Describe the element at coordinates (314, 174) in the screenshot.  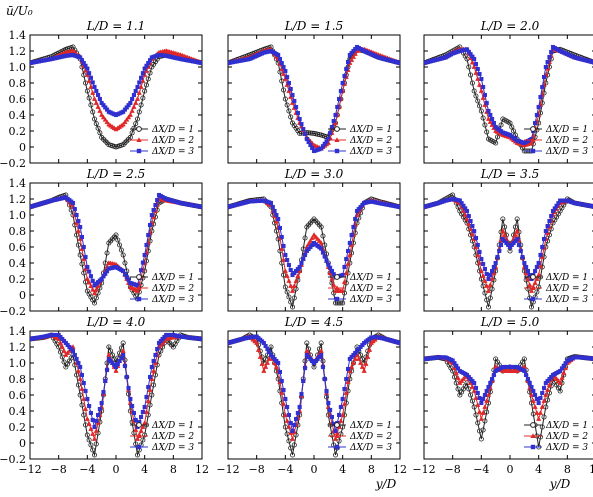
I see `panel-title: L/D = 3.0` at that location.